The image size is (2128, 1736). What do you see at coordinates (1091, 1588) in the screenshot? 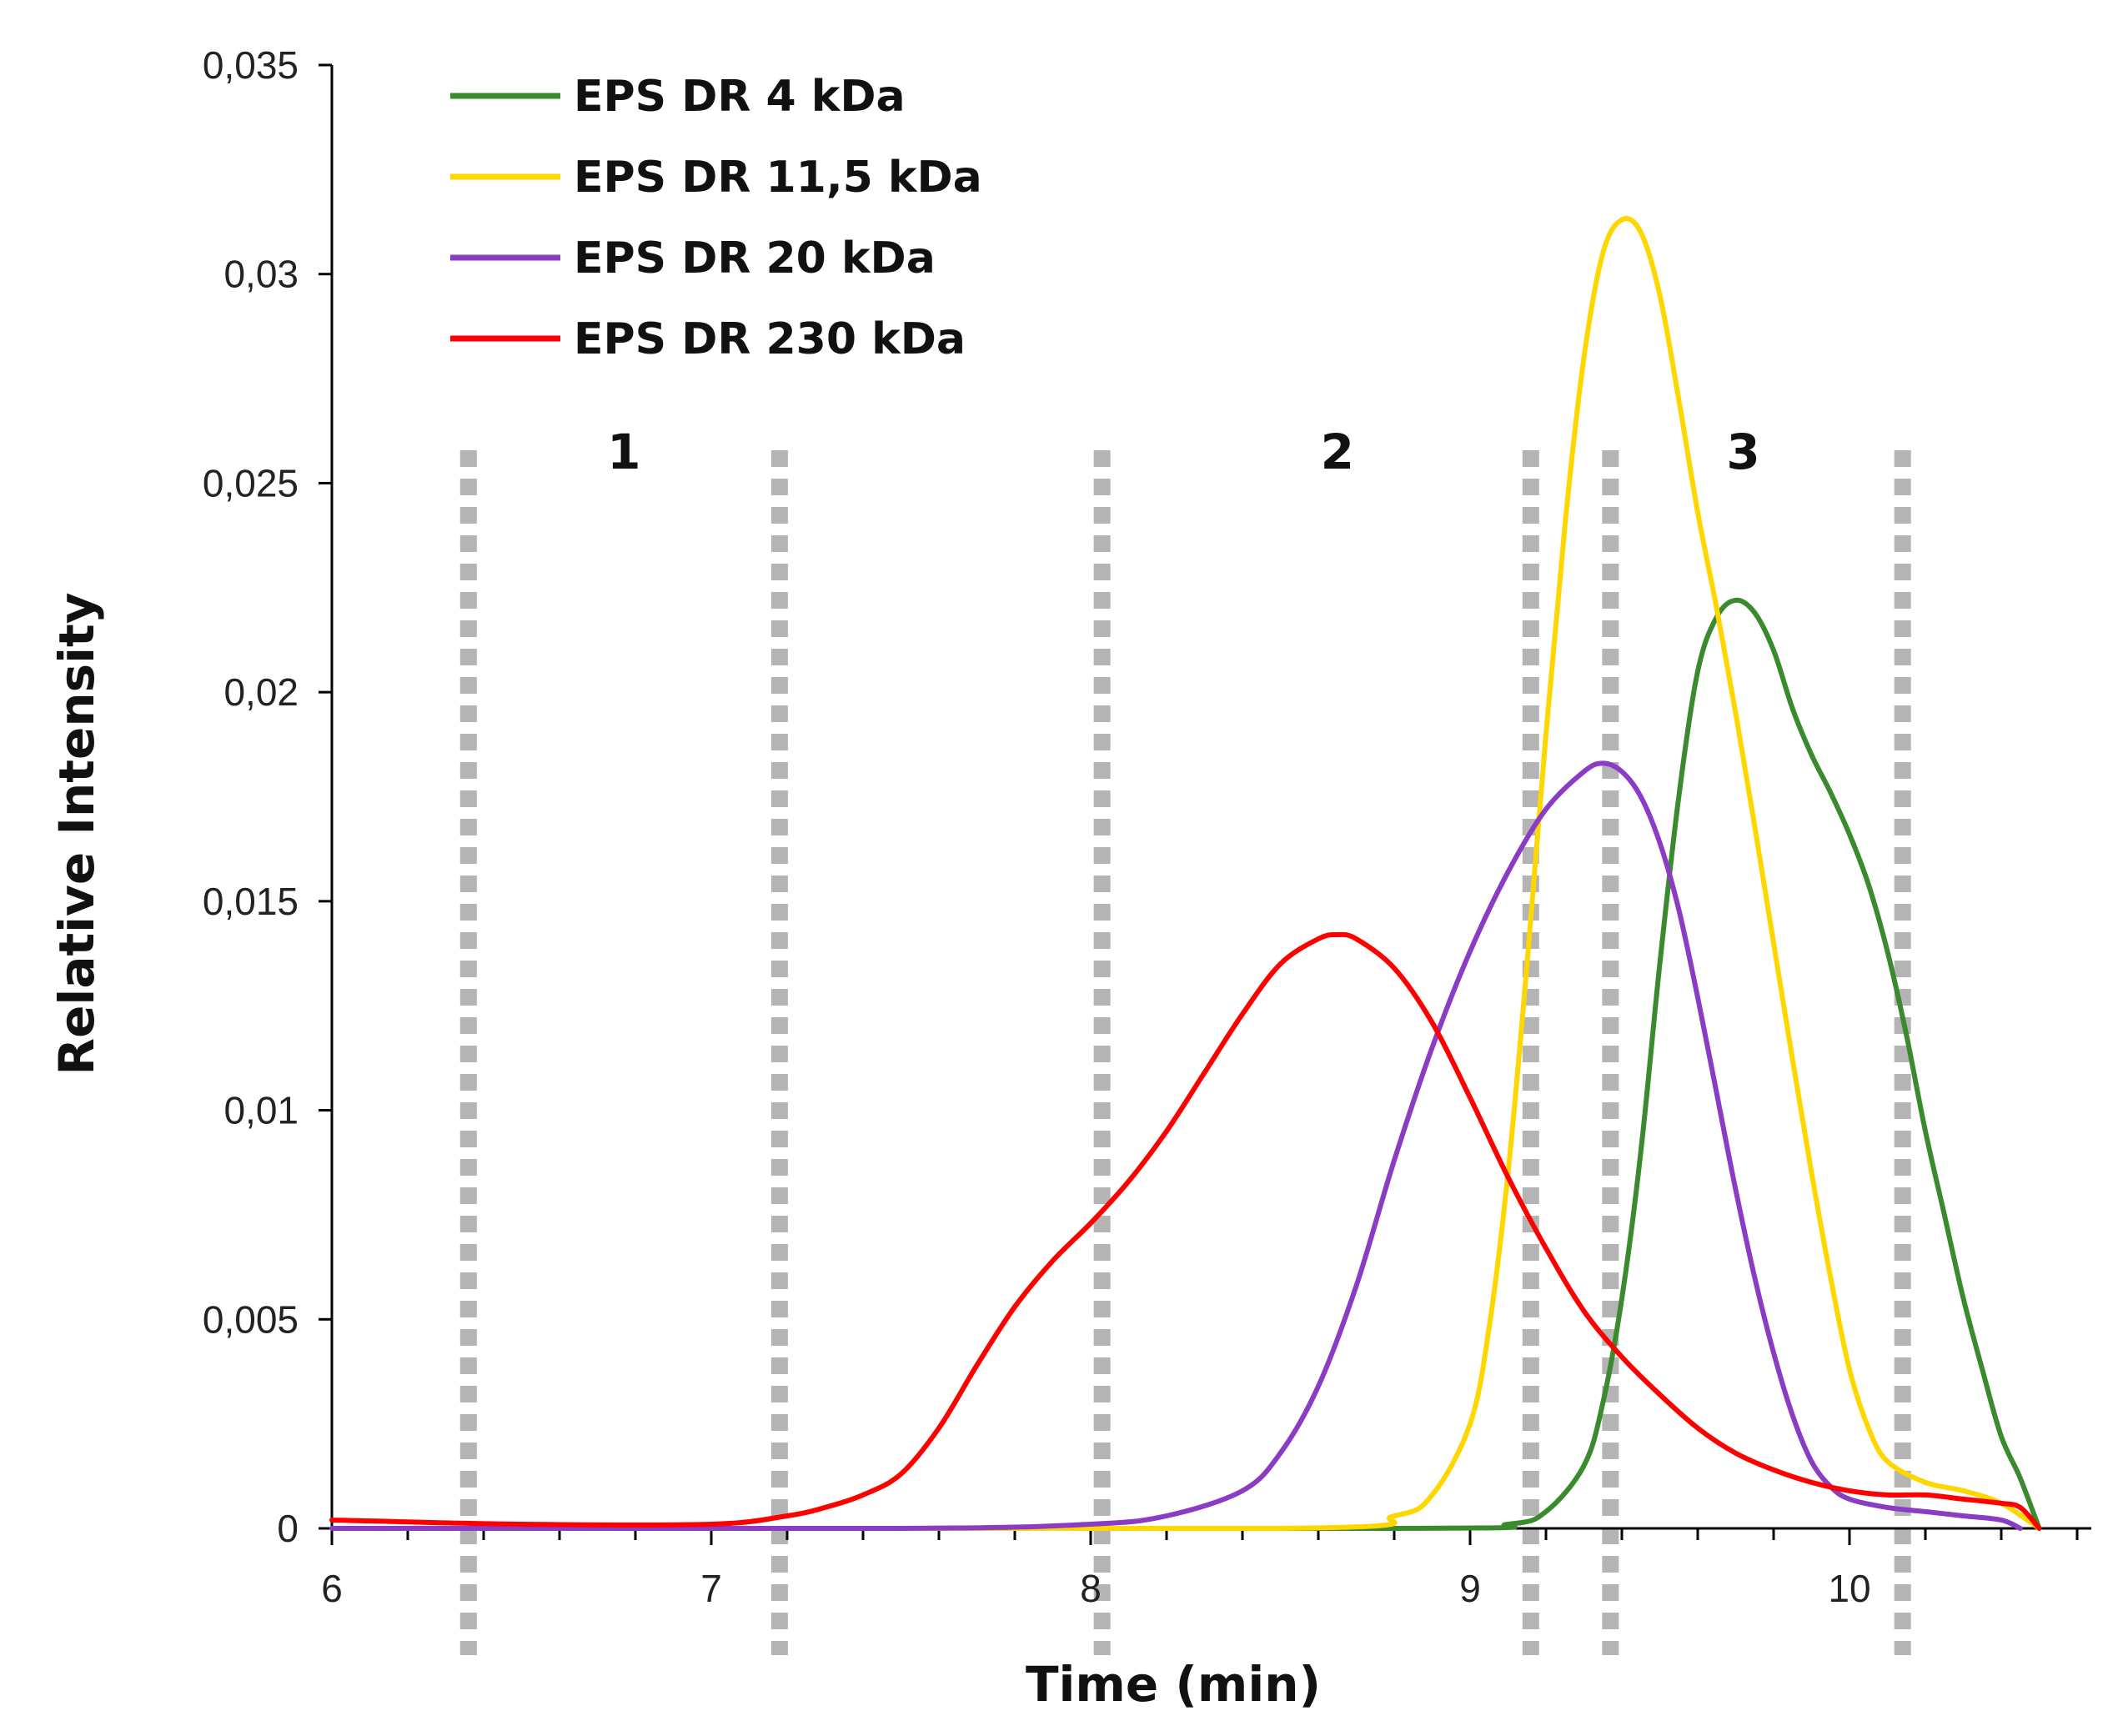
I see `x-tick-label: 8` at bounding box center [1091, 1588].